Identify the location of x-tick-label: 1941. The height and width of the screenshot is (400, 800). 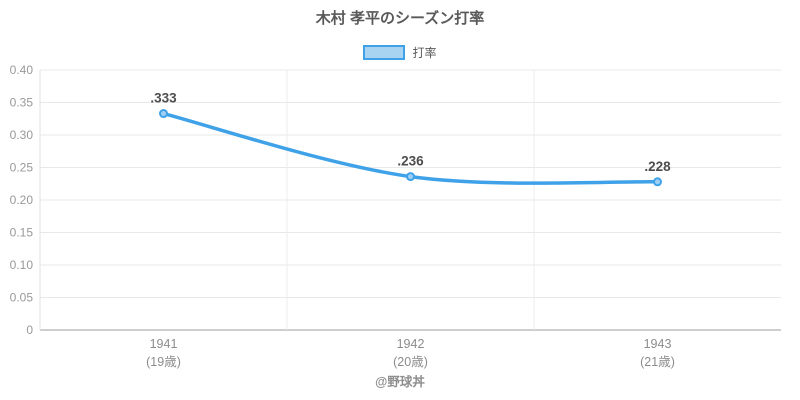
(164, 344).